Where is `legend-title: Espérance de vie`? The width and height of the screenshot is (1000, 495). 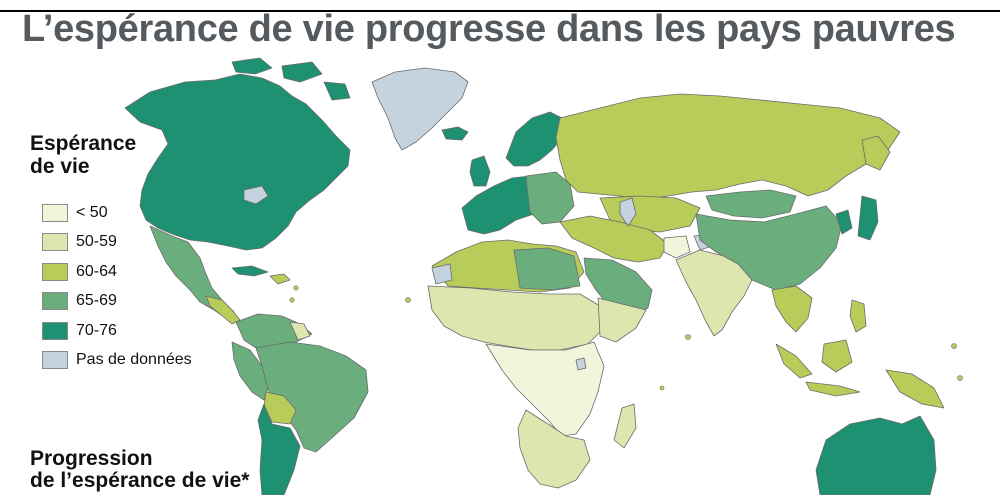
legend-title: Espérance de vie is located at coordinates (83, 155).